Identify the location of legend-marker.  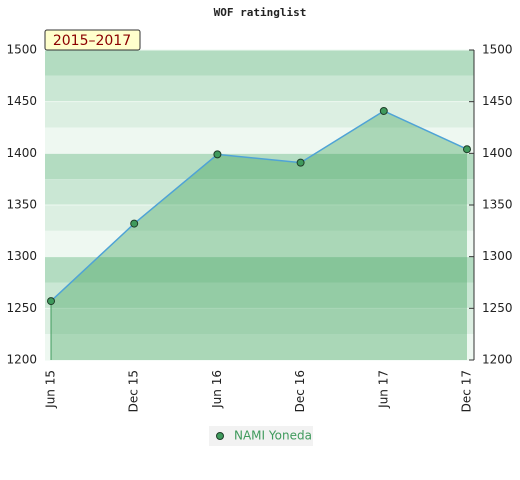
(220, 436).